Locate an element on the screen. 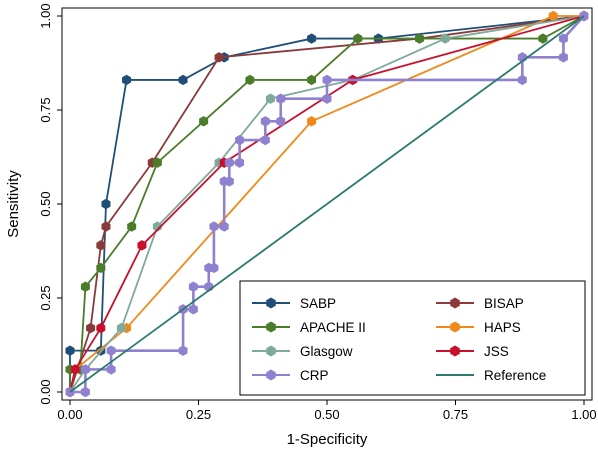 The image size is (598, 455). x-axis: 0.00 0.25 0.50 0.75 1.00 is located at coordinates (327, 411).